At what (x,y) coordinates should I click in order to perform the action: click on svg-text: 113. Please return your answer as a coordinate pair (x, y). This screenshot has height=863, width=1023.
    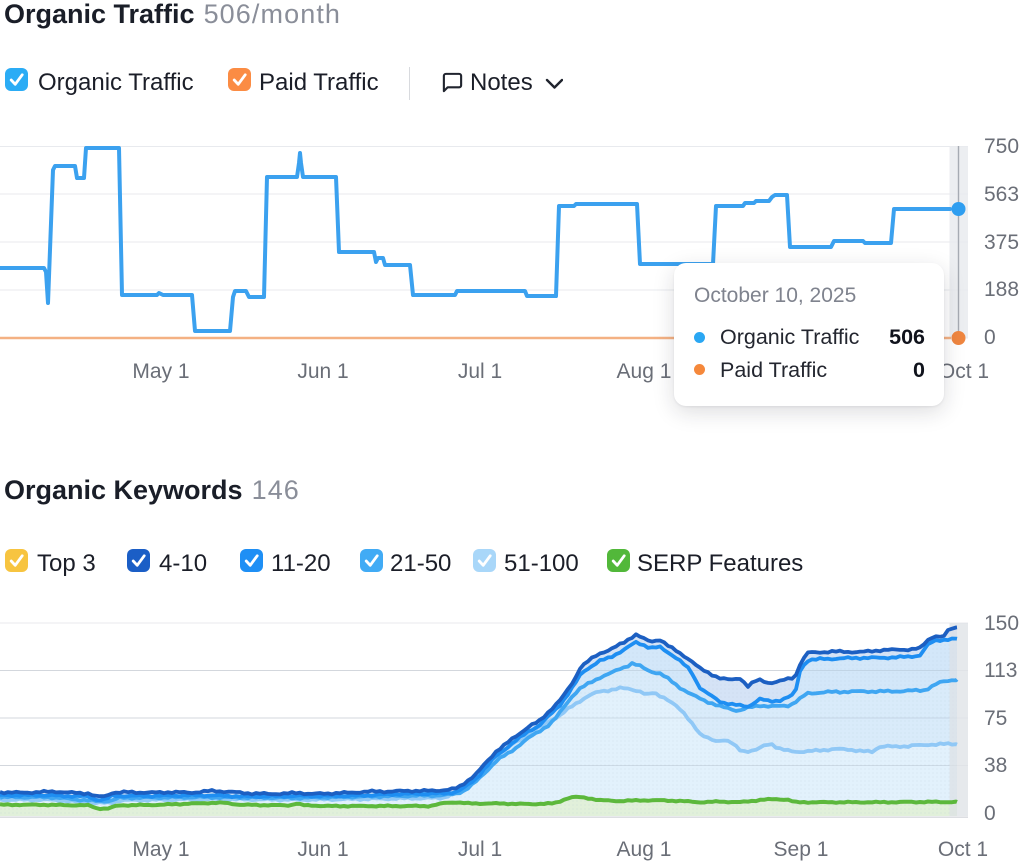
    Looking at the image, I should click on (1000, 670).